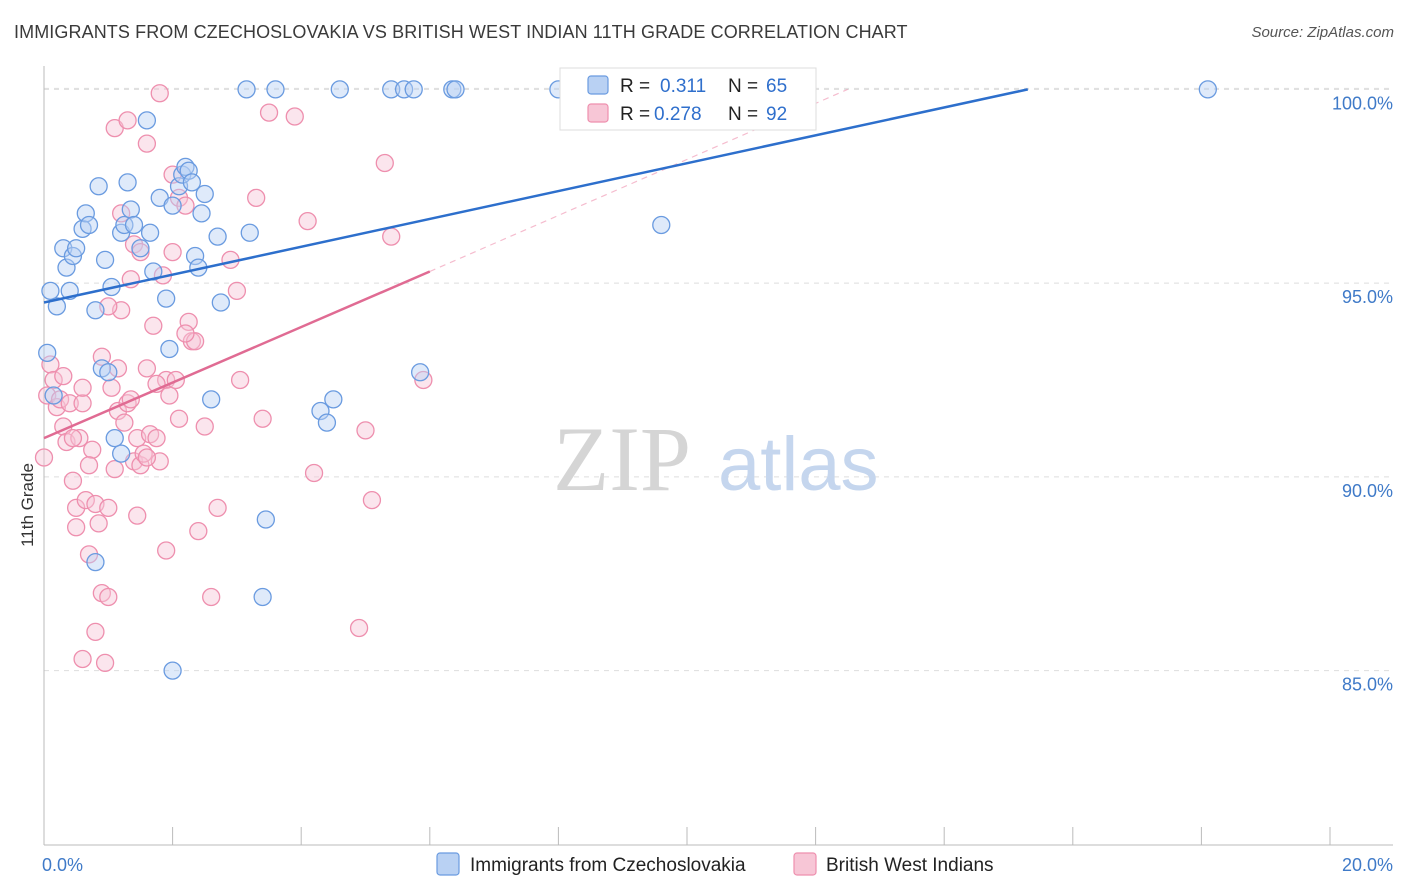 The width and height of the screenshot is (1406, 892). I want to click on source-label: Source: ZipAtlas.com, so click(1322, 32).